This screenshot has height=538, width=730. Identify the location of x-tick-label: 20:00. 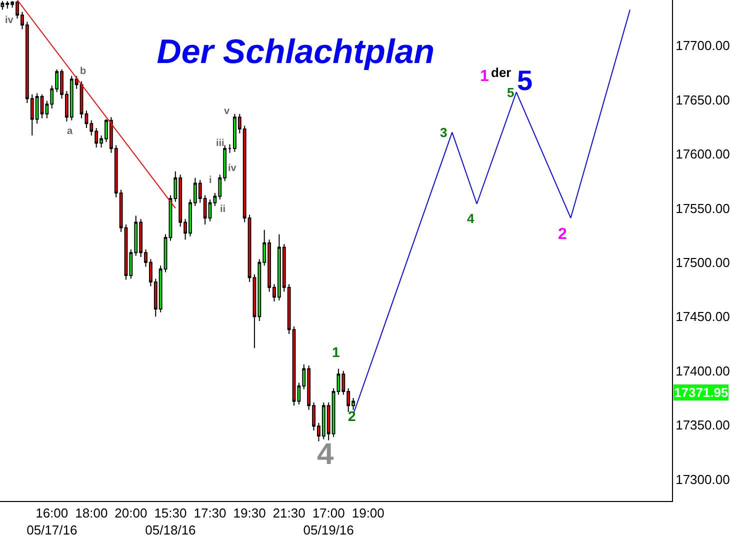
(131, 513).